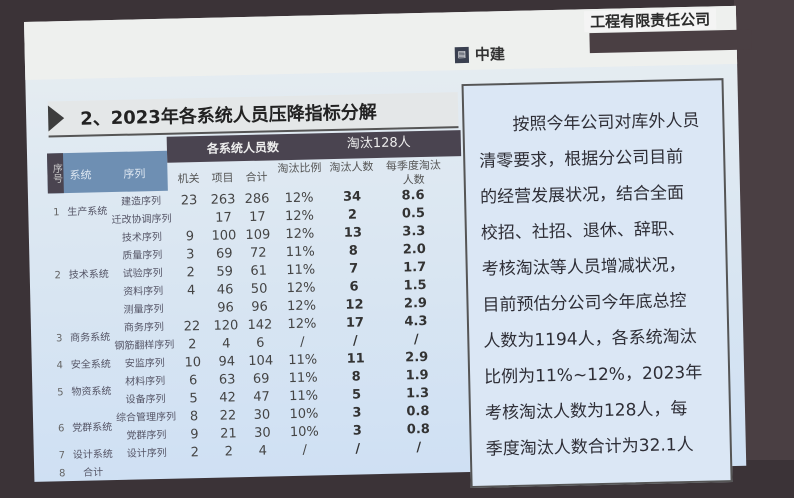 This screenshot has height=498, width=794. Describe the element at coordinates (414, 231) in the screenshot. I see `quarterly-cell: 3.3` at that location.